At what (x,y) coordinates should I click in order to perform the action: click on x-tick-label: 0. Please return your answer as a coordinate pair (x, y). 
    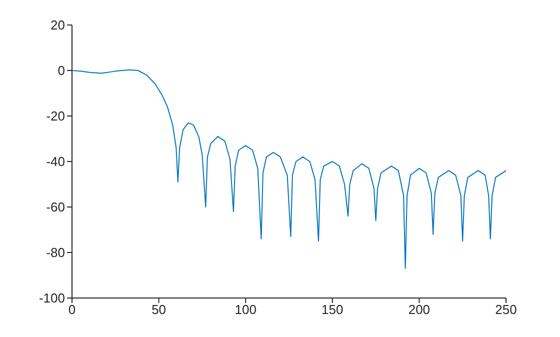
    Looking at the image, I should click on (72, 310).